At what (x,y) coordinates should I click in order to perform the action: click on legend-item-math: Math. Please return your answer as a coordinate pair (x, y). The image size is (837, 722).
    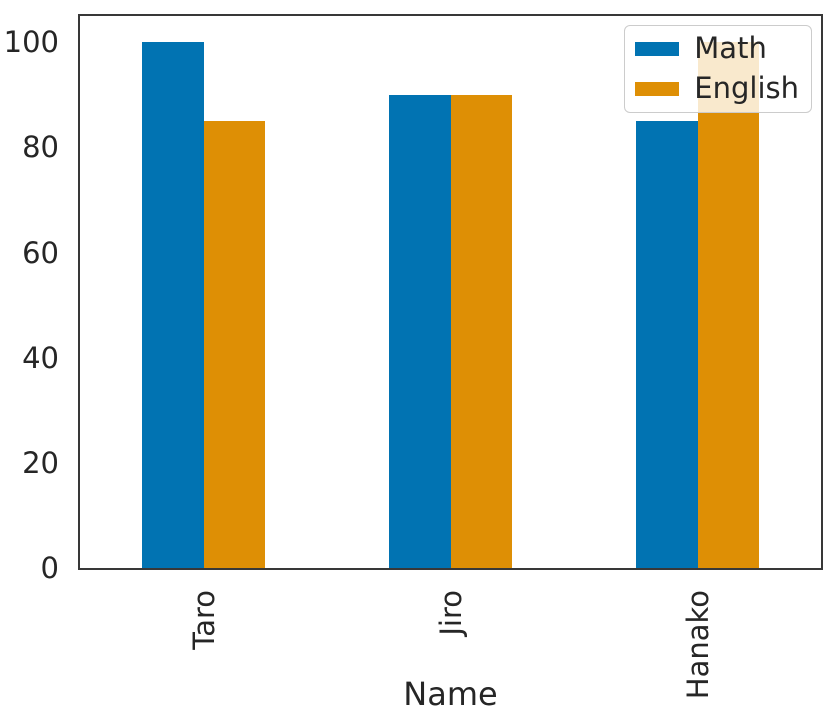
    Looking at the image, I should click on (717, 48).